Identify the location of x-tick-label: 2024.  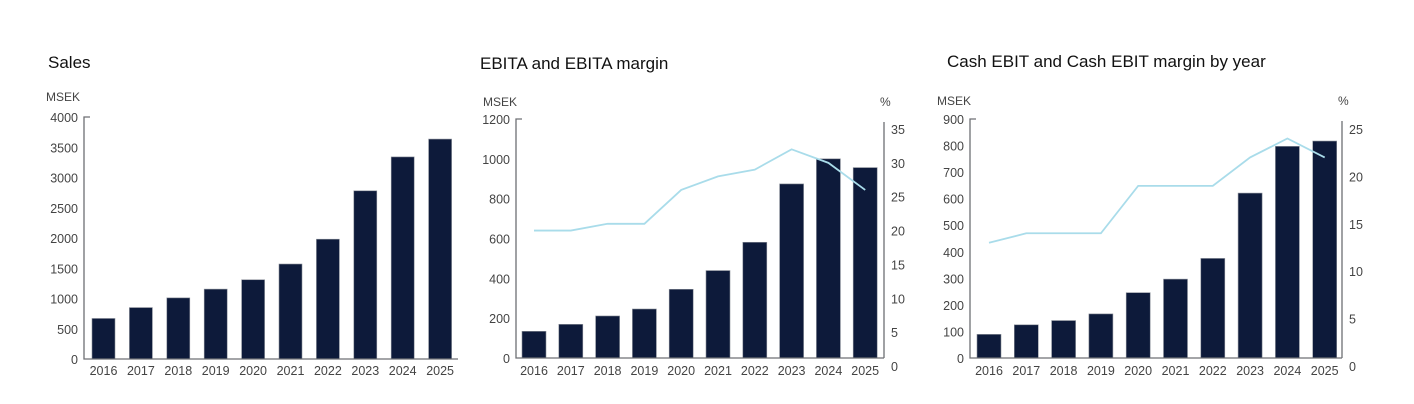
(828, 371).